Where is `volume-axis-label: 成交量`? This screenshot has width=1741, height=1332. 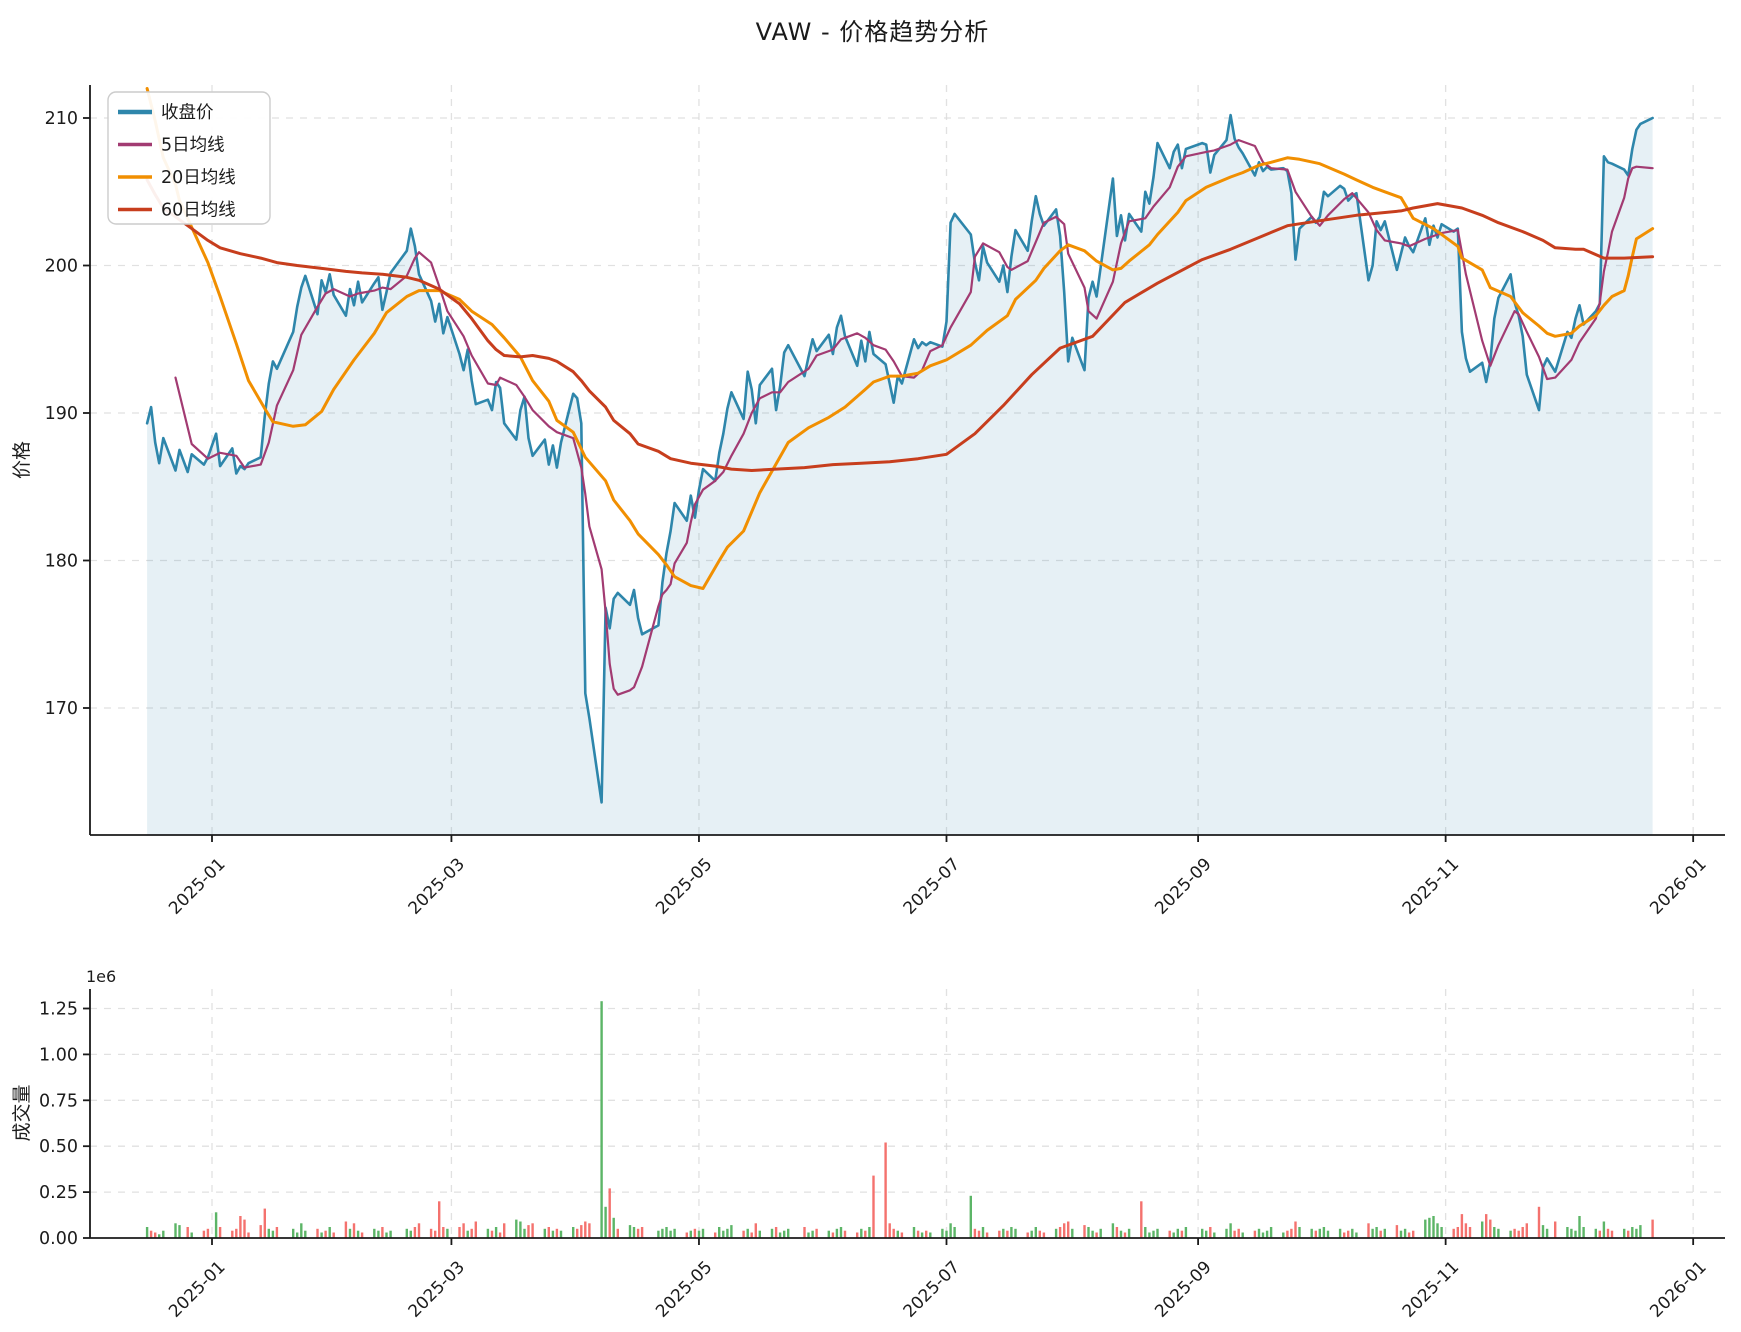 volume-axis-label: 成交量 is located at coordinates (22, 1112).